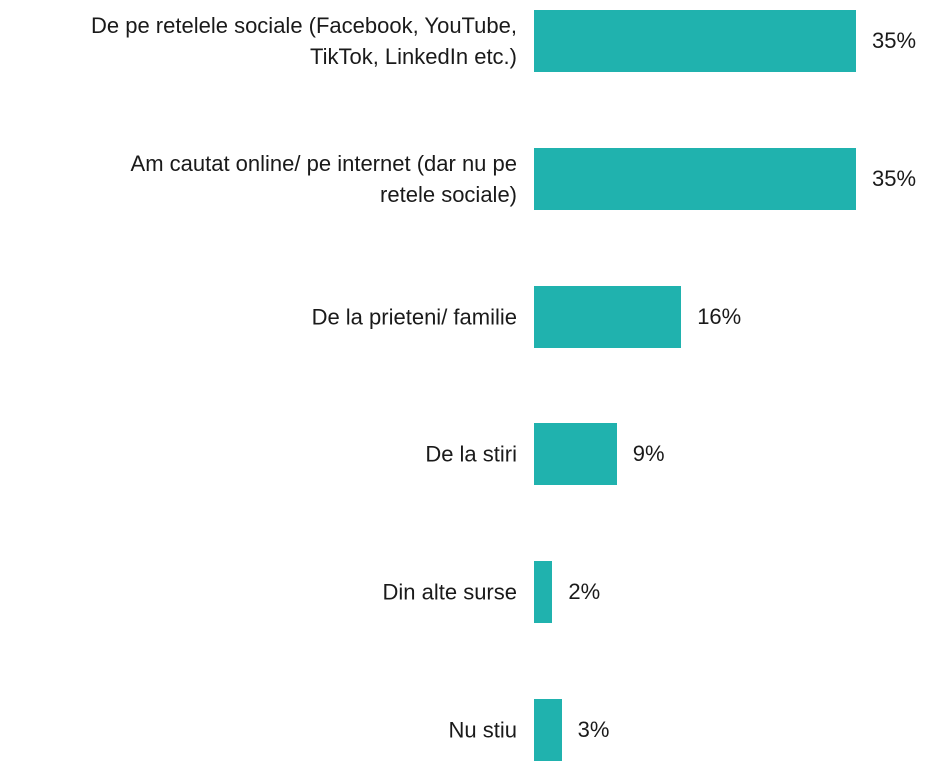 This screenshot has width=929, height=761. I want to click on category-label: De la stiri, so click(471, 454).